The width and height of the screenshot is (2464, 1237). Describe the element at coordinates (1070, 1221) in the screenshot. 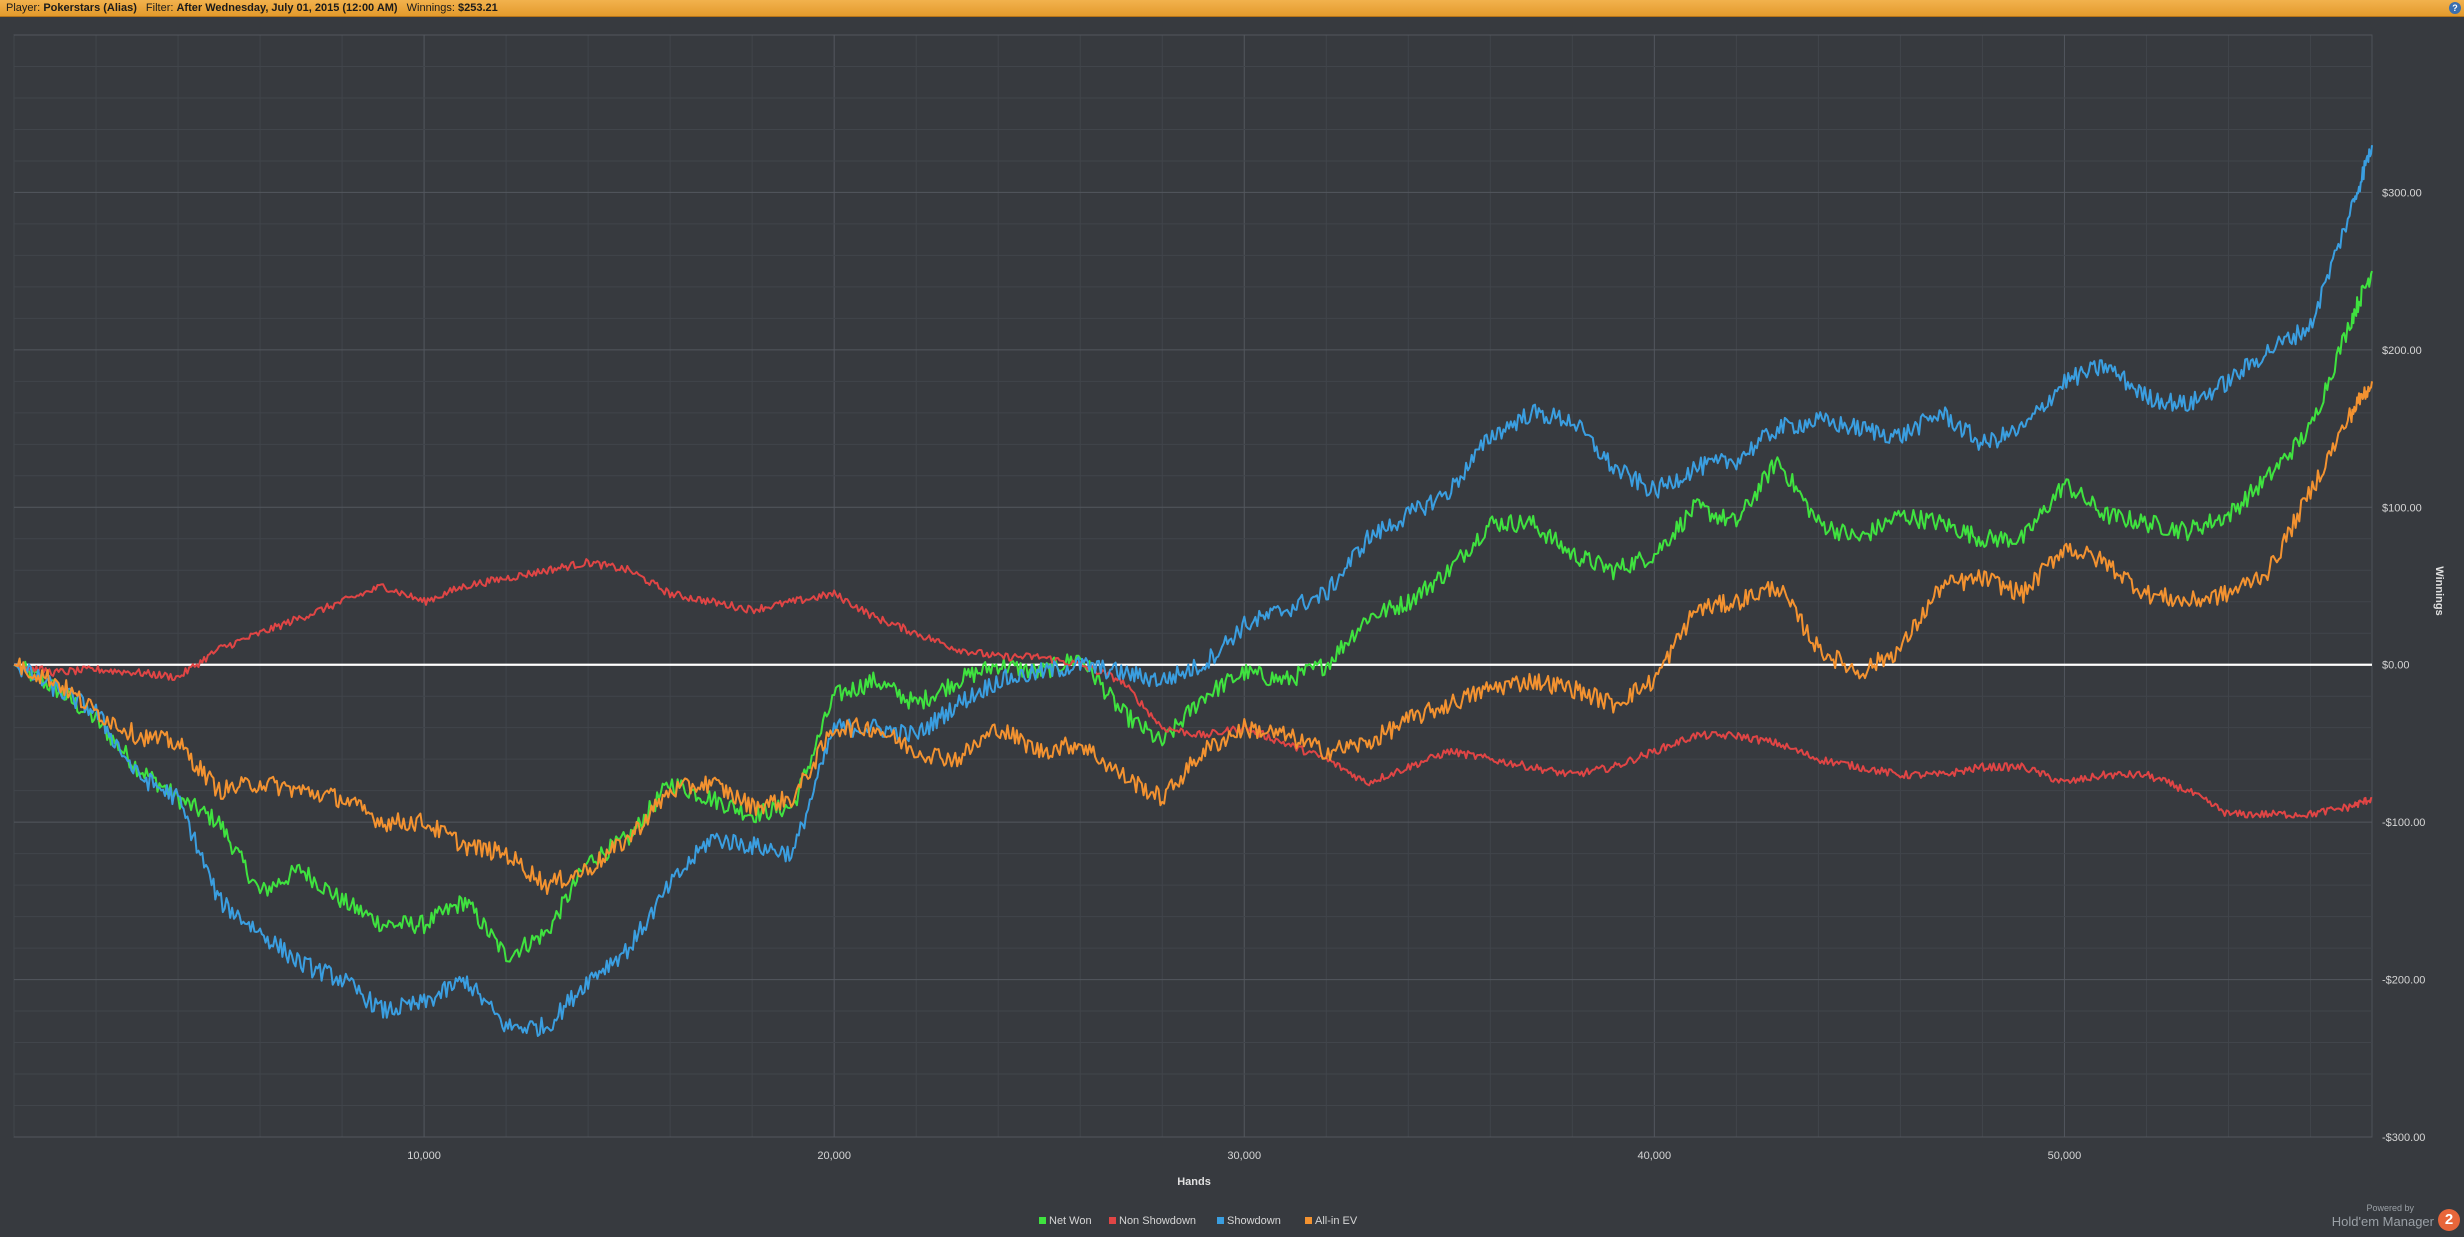

I see `legend-label: Net Won` at that location.